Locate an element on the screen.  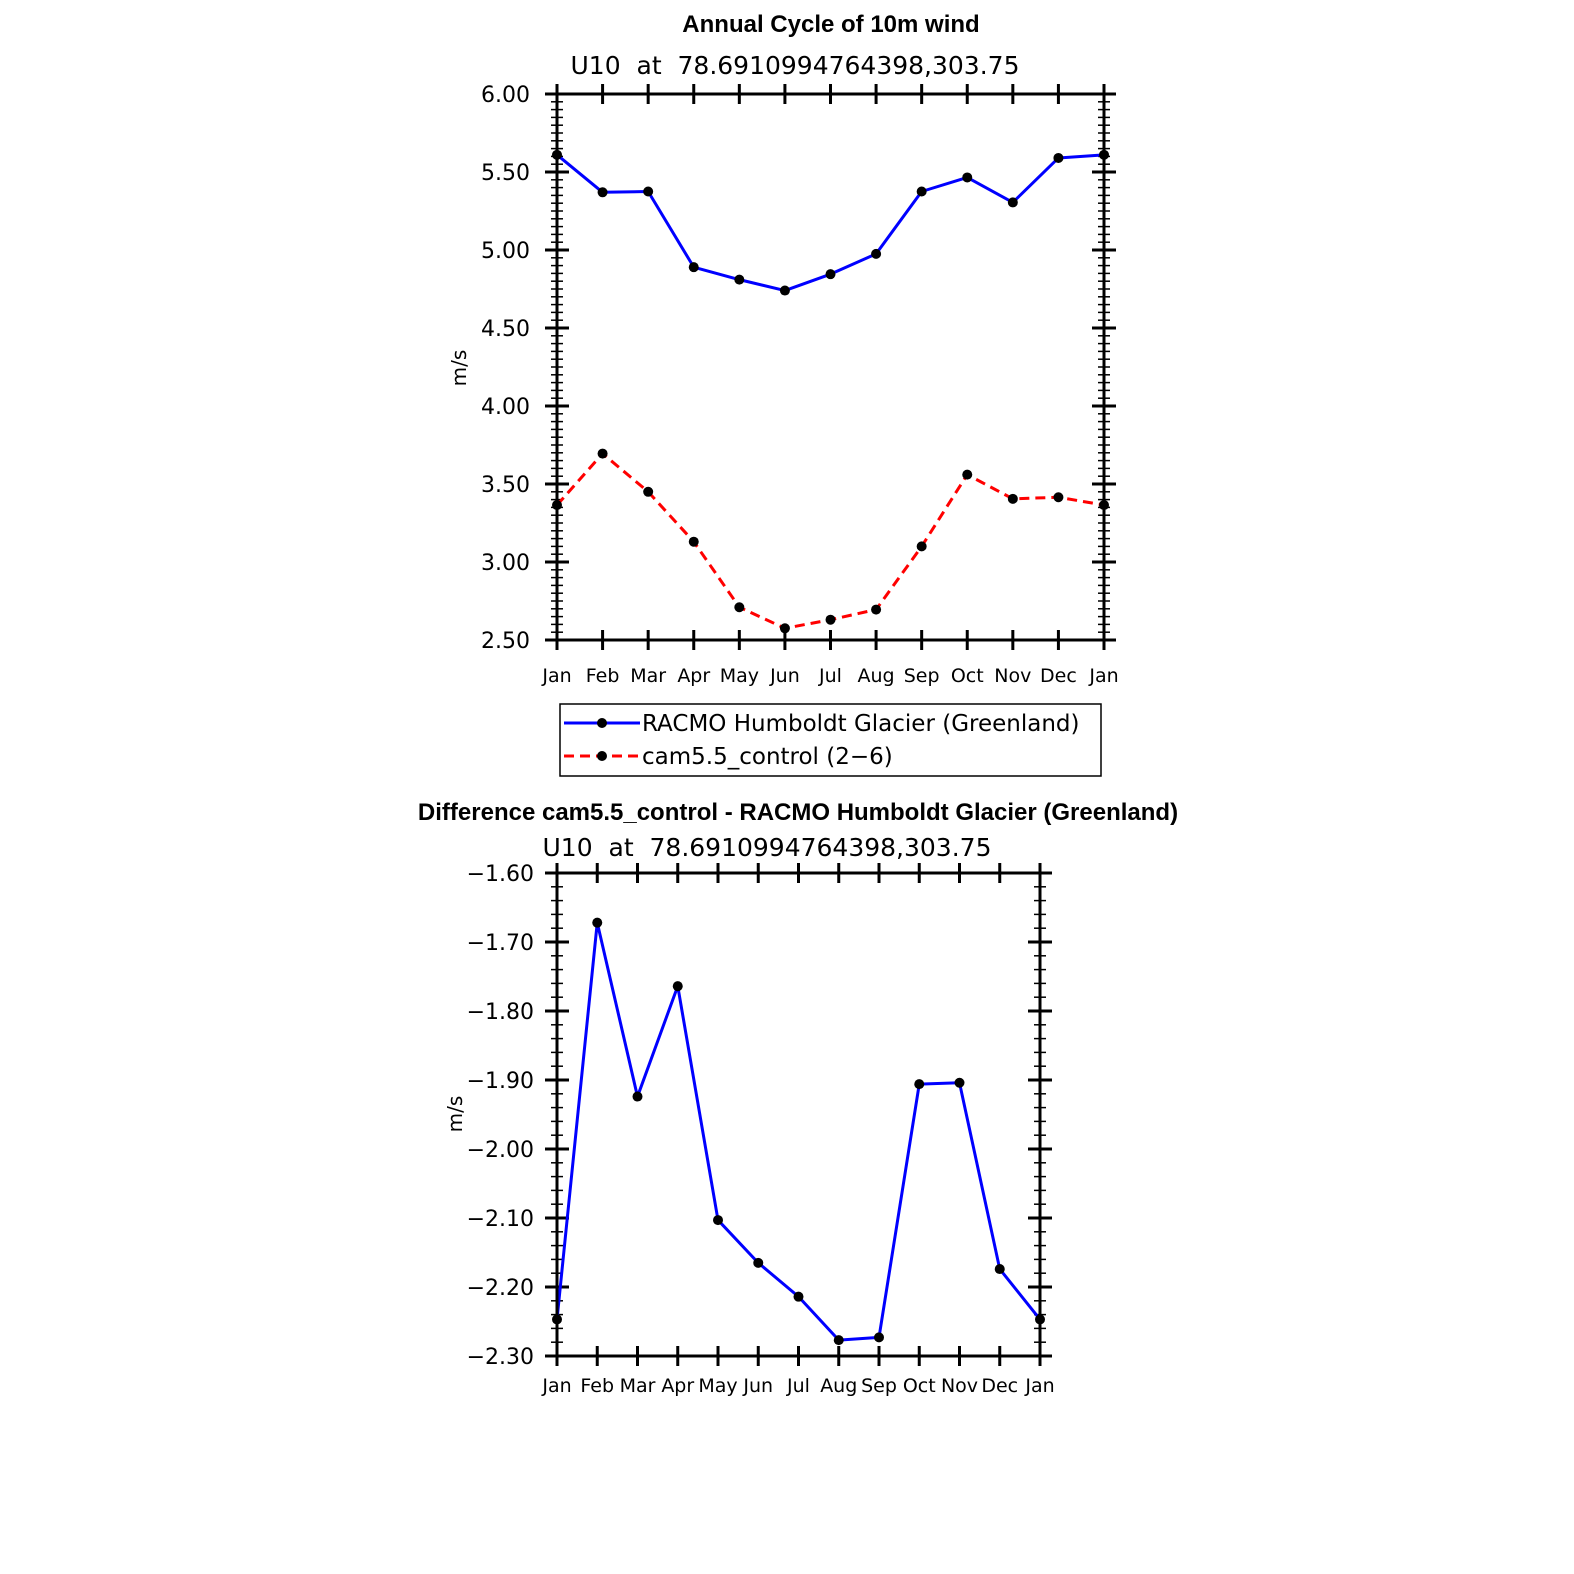
legend-label-racmo: RACMO Humboldt Glacier (Greenland) is located at coordinates (860, 724).